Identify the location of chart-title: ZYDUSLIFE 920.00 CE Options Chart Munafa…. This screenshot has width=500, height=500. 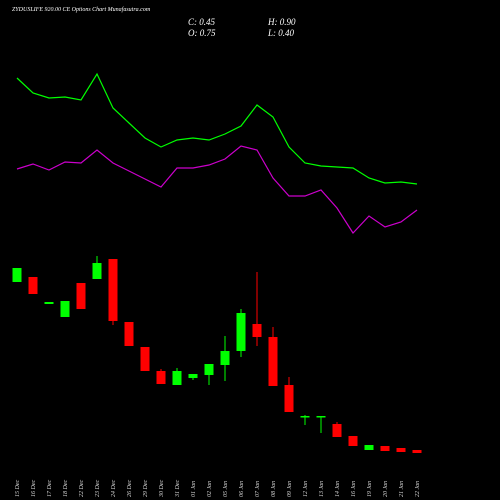
(81, 9).